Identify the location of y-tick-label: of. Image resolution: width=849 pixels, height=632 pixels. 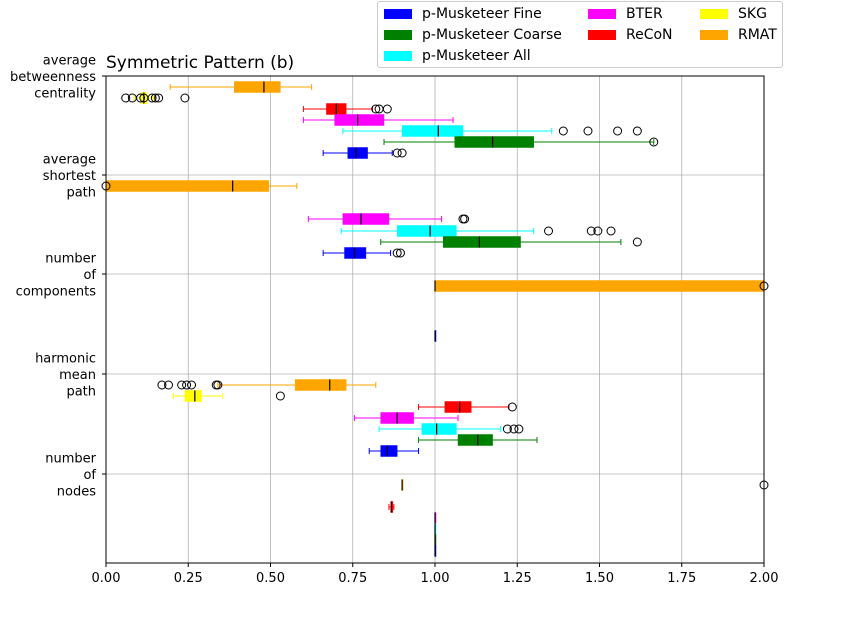
(89, 275).